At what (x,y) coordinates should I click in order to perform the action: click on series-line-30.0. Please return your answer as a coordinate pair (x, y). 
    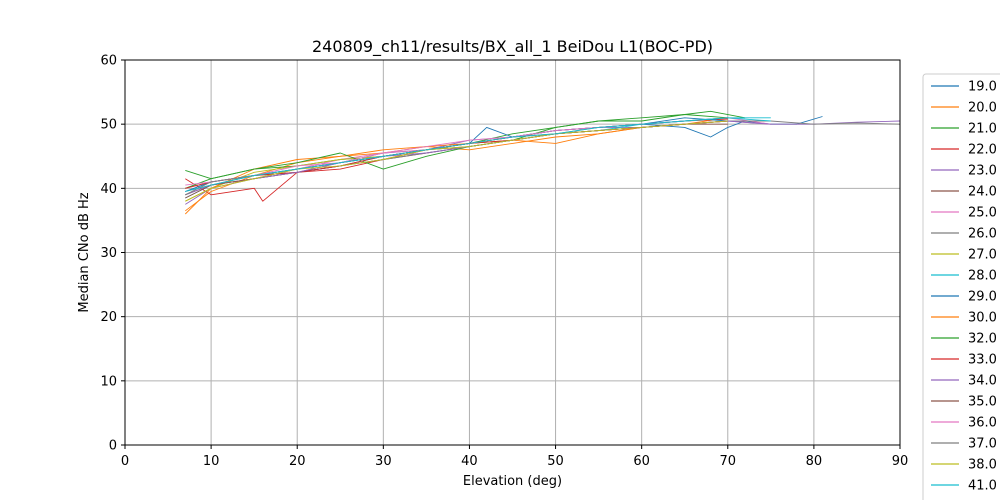
    Looking at the image, I should click on (413, 170).